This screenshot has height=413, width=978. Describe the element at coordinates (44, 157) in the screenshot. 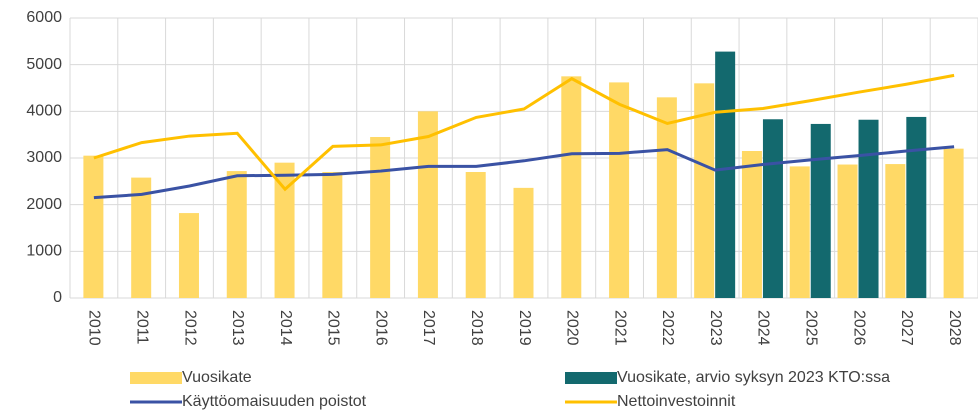

I see `y-tick-label: 3000` at that location.